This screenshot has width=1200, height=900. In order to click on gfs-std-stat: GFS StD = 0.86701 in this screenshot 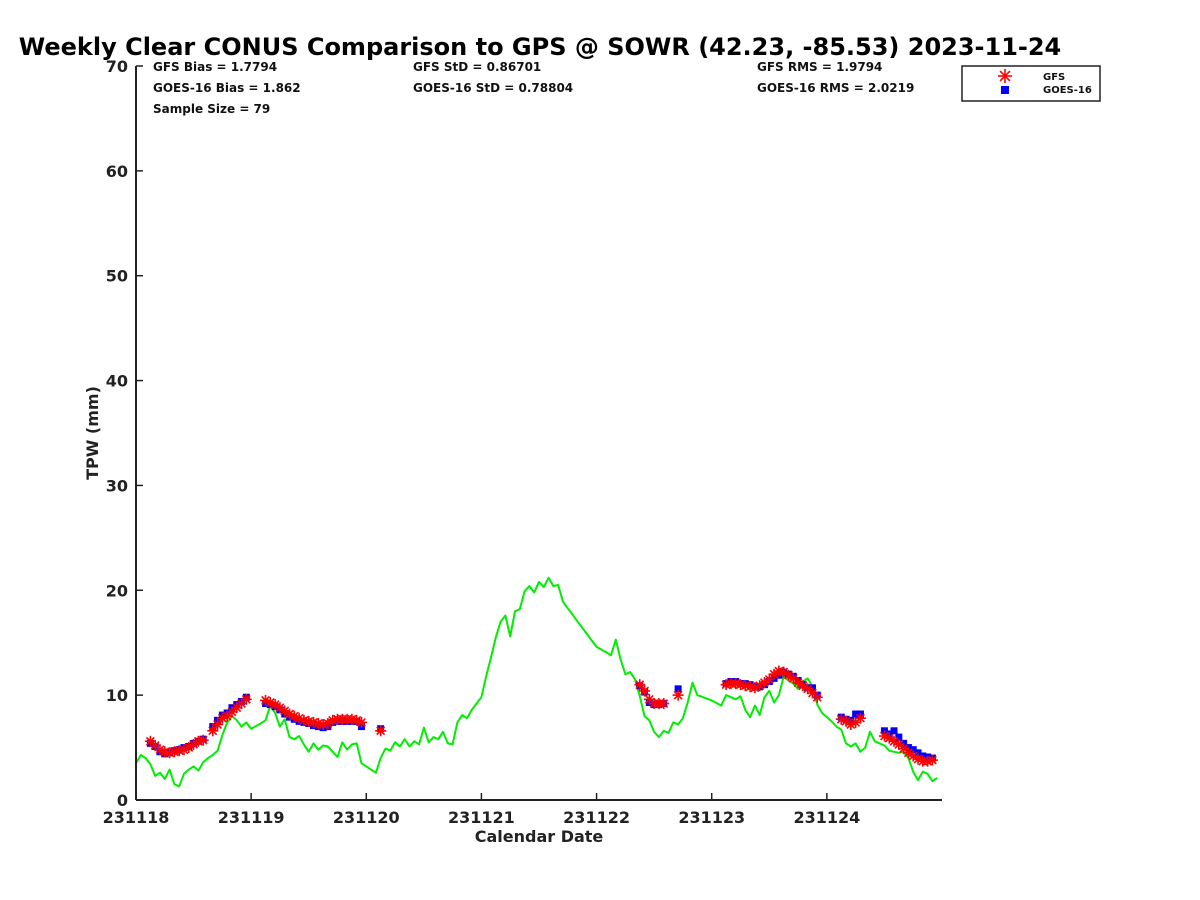, I will do `click(477, 67)`.